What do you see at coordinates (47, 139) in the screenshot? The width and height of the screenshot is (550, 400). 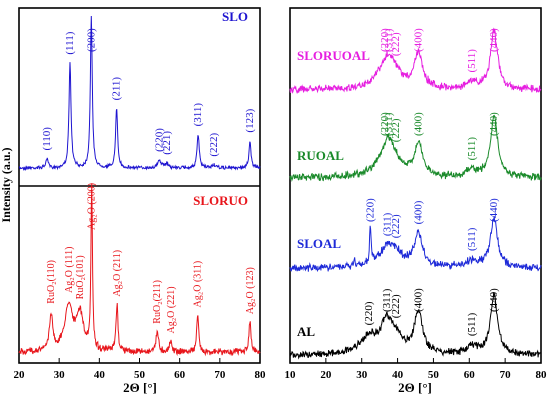 I see `peak-label-slo: (110)` at bounding box center [47, 139].